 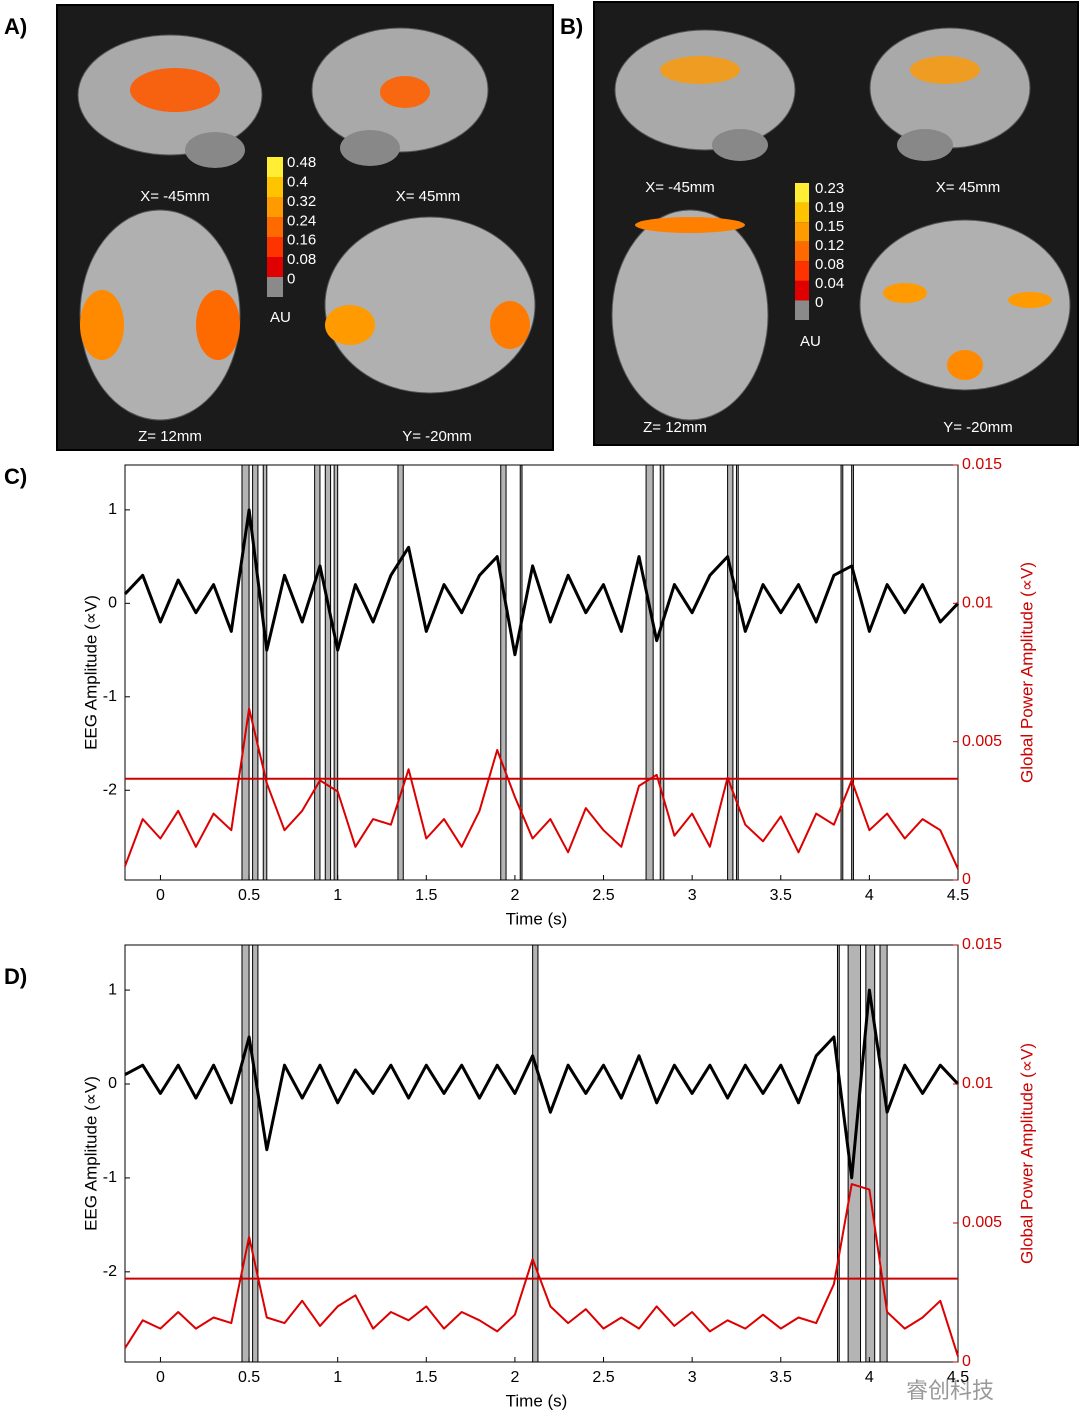 I want to click on colorbar-tick-label: 0.23, so click(x=829, y=188).